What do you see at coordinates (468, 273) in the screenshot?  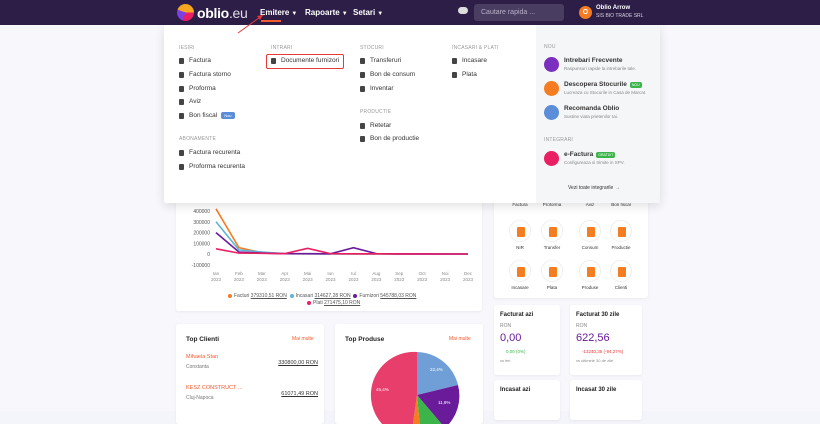 I see `x-tick-label: Dec` at bounding box center [468, 273].